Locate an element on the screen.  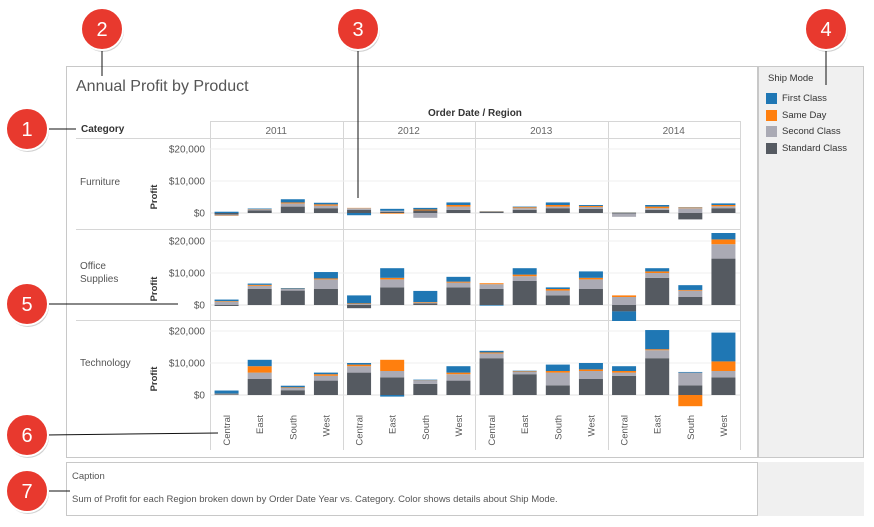
region-label: East is located at coordinates (658, 424).